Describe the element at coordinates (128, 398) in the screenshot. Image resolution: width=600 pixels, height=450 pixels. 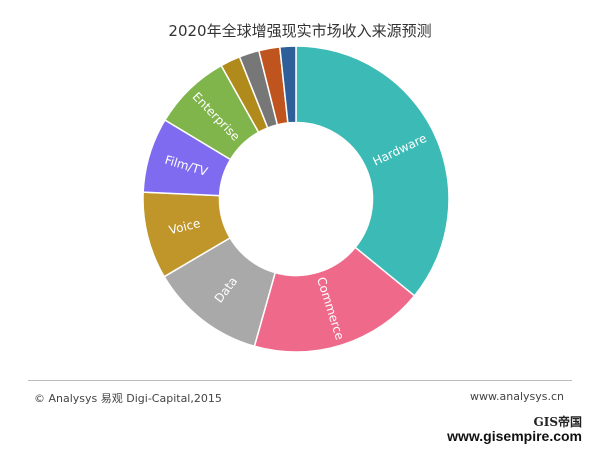
I see `source-credit: © Analysys 易观 Digi-Capital,2015` at that location.